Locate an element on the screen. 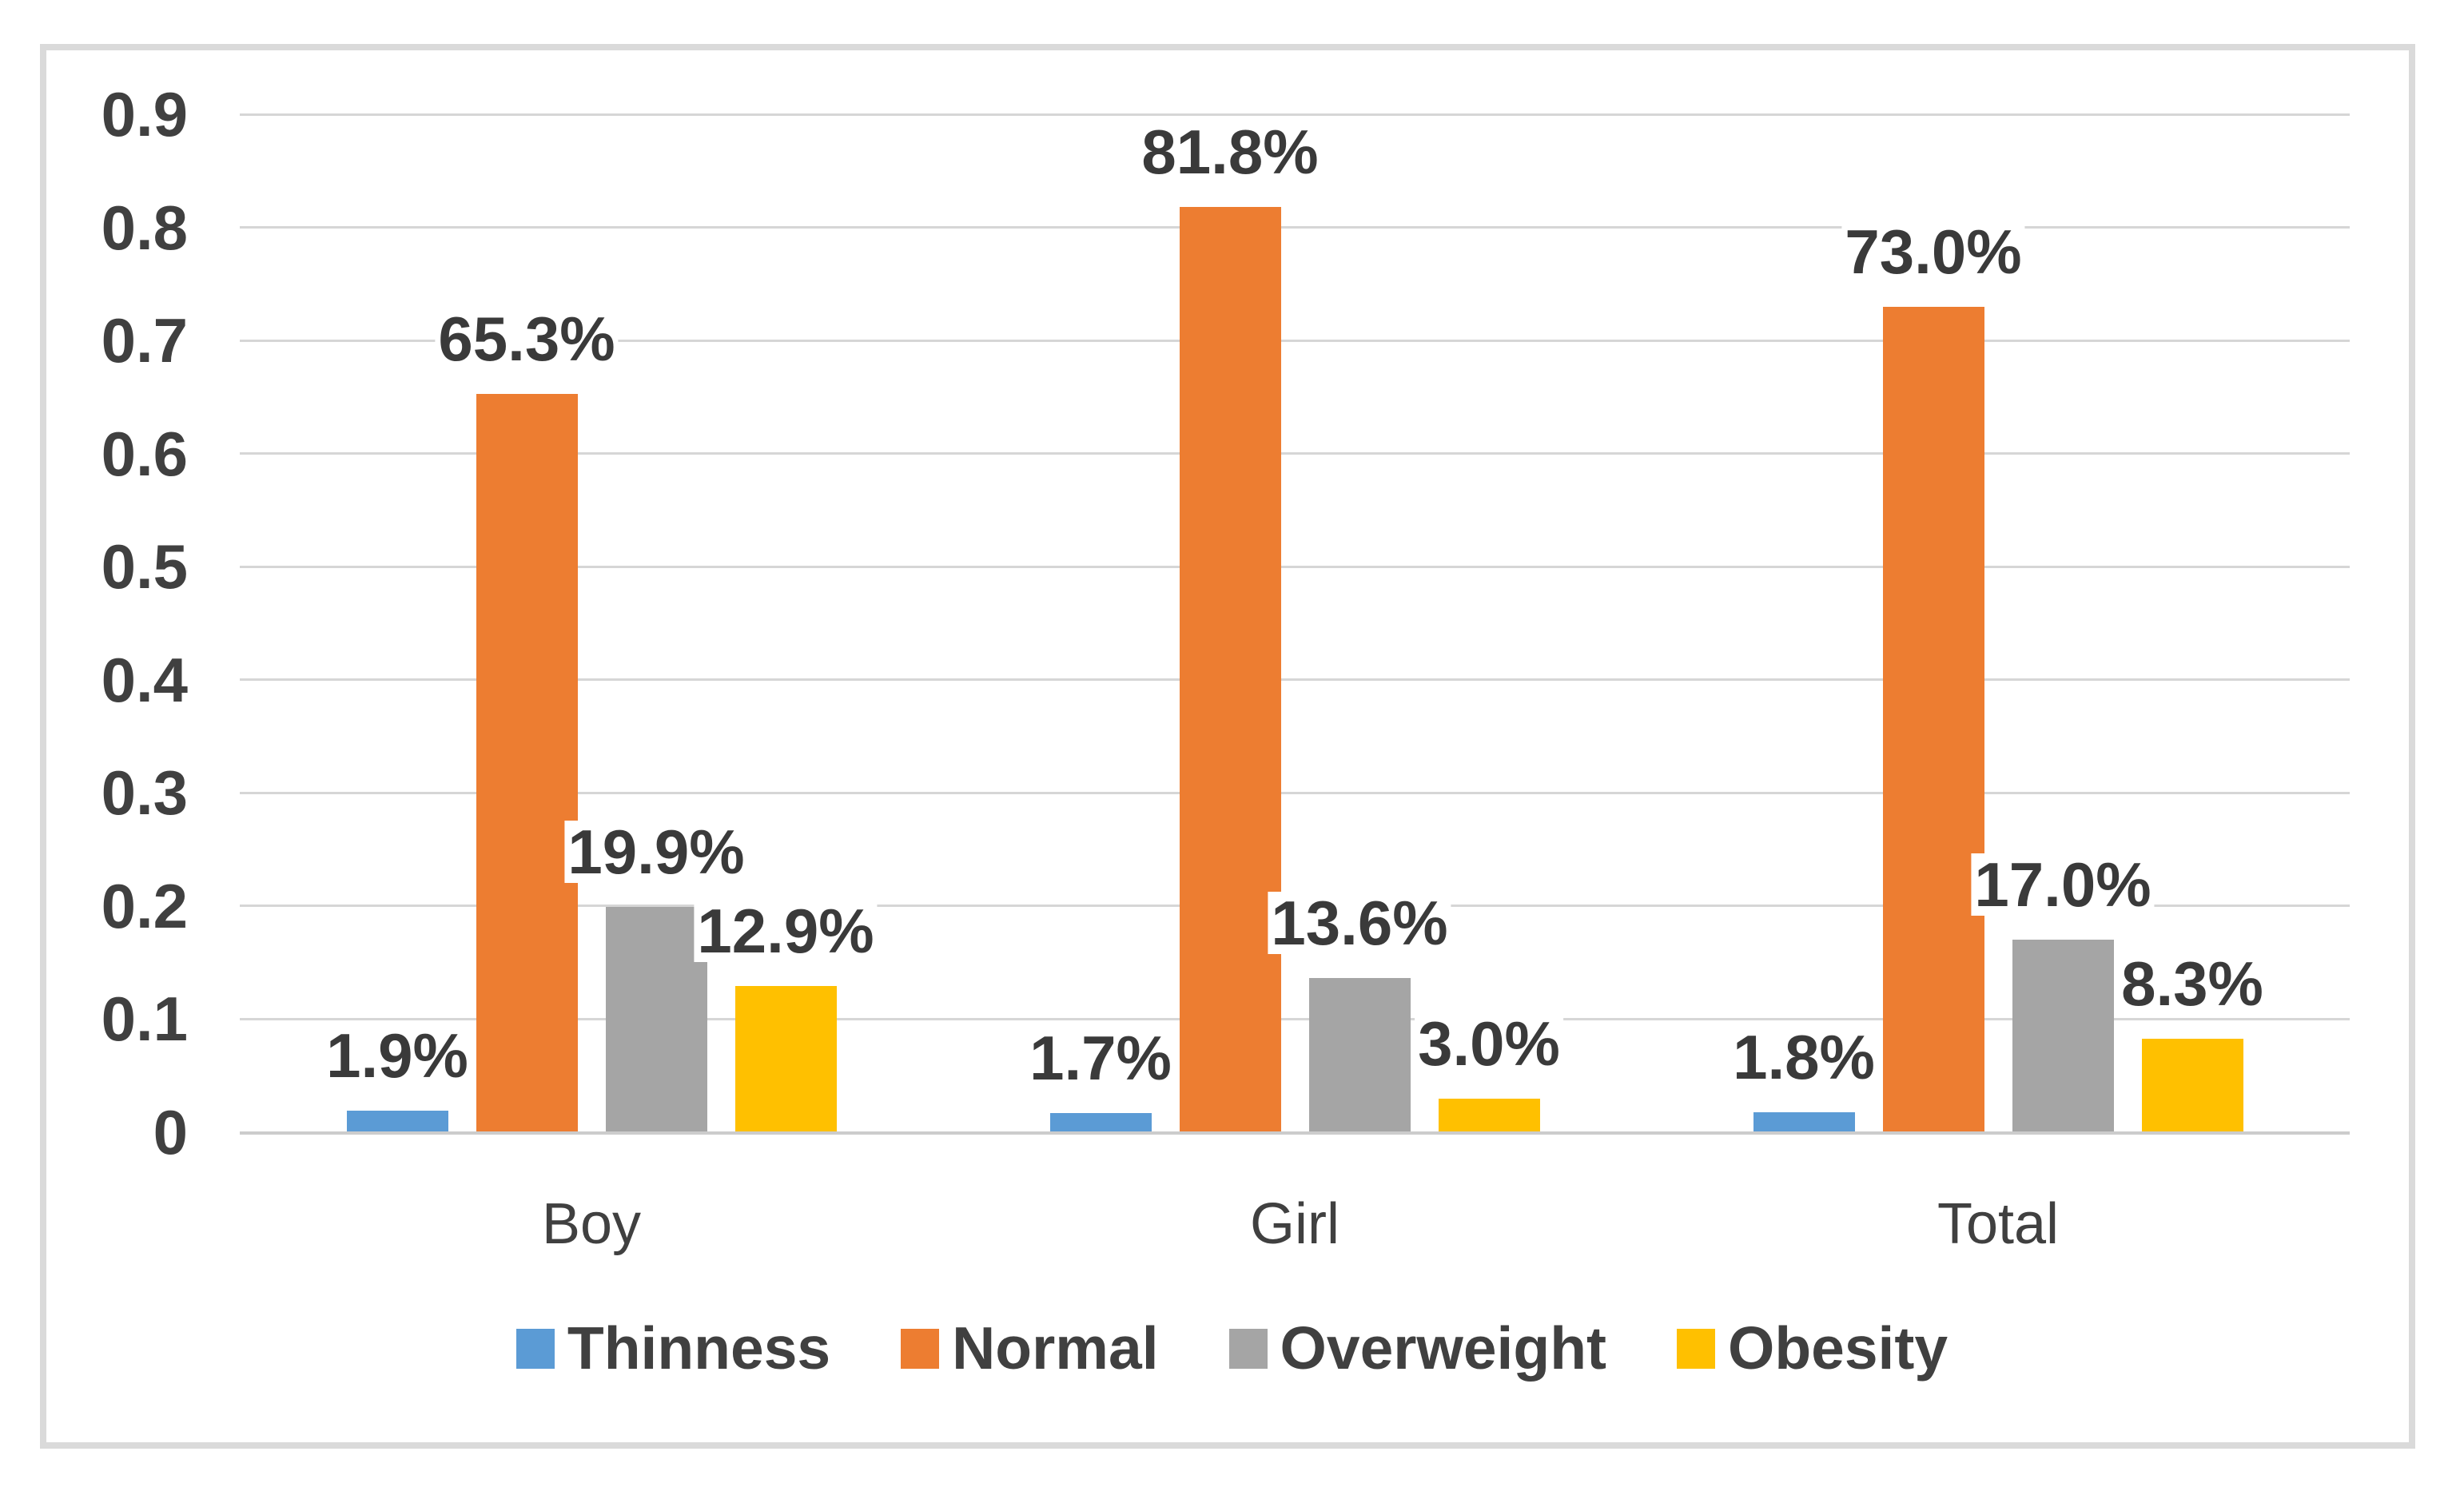 This screenshot has height=1491, width=2464. bar-thinness-total is located at coordinates (1804, 1121).